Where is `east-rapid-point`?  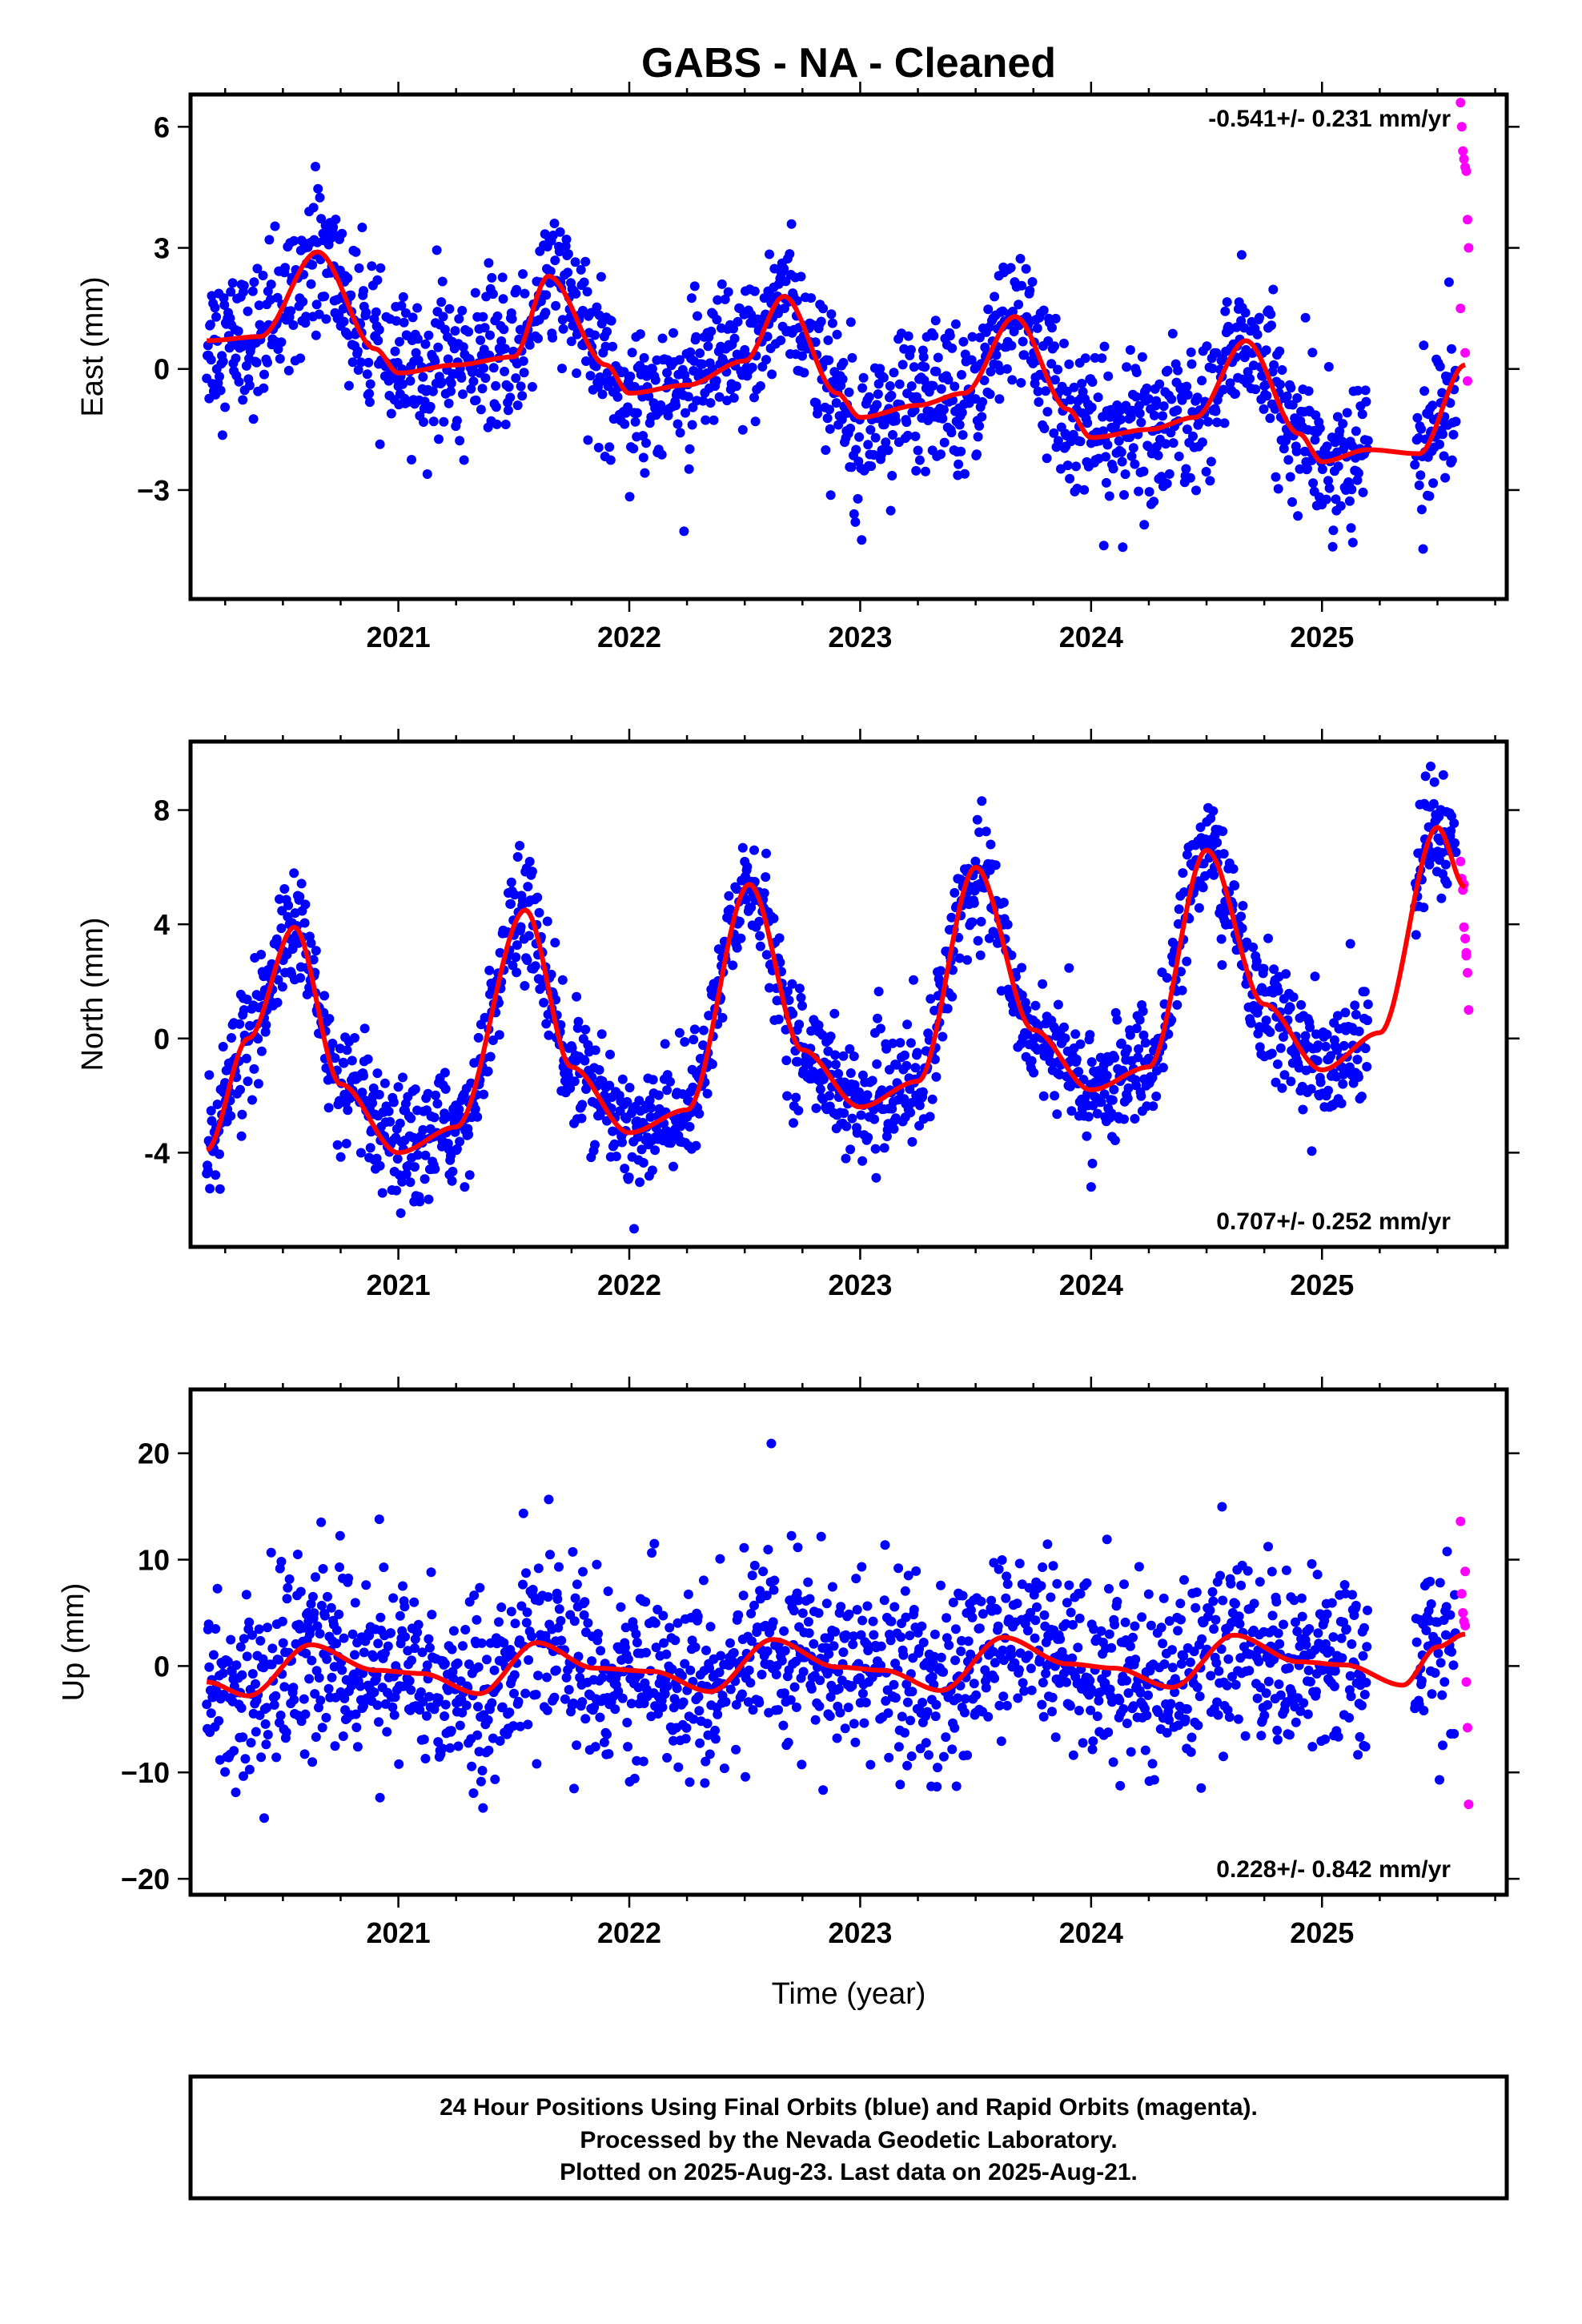
east-rapid-point is located at coordinates (1462, 127).